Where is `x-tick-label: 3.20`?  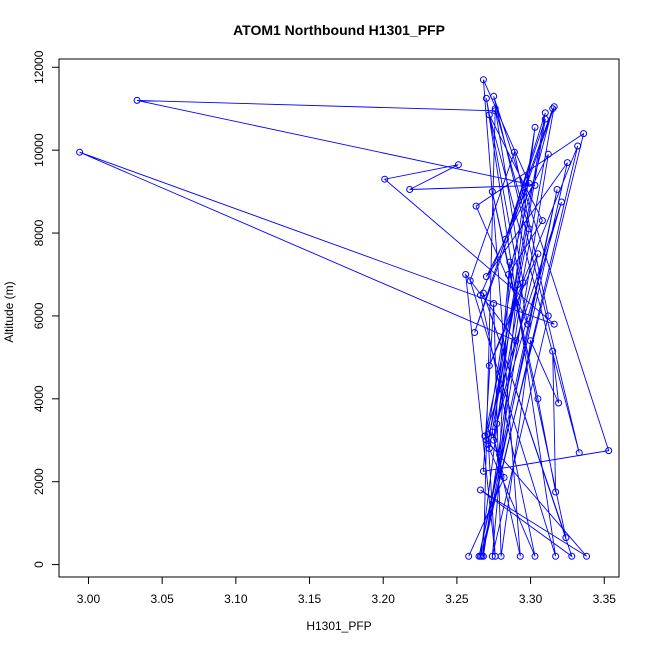
x-tick-label: 3.20 is located at coordinates (384, 599).